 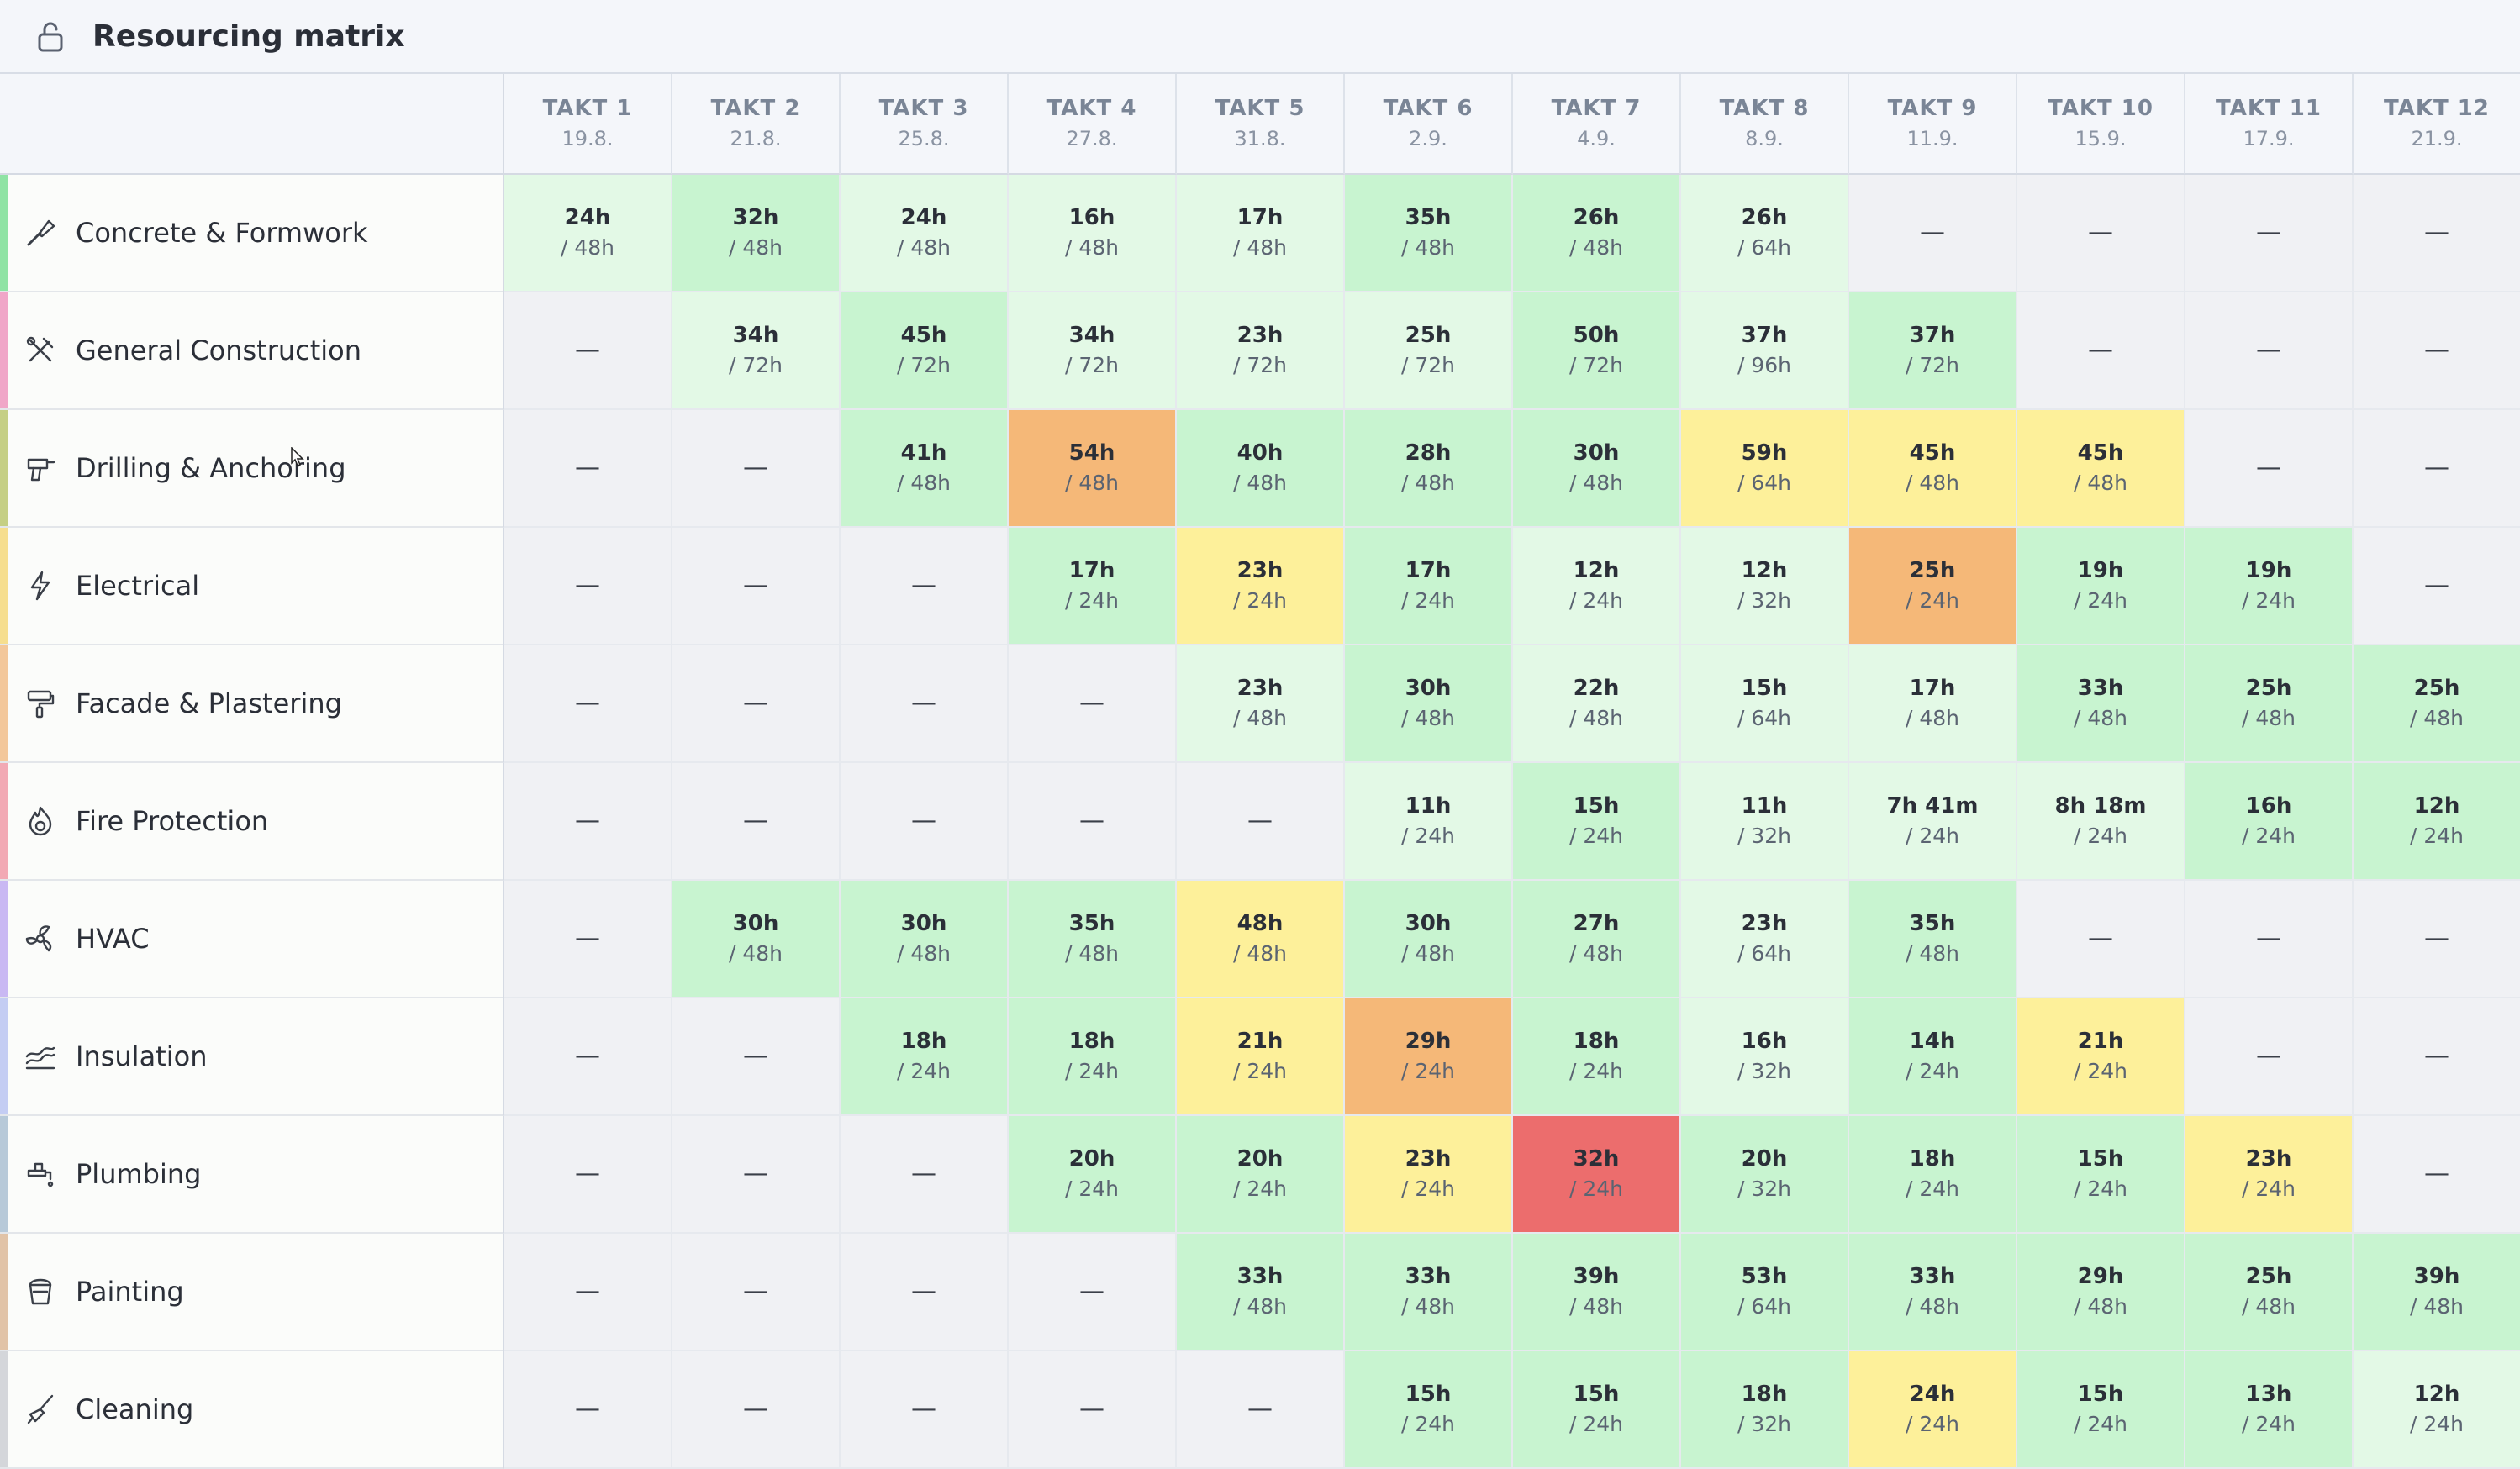 I want to click on column-header-takt-12: TAKT 12 21.9., so click(x=2437, y=124).